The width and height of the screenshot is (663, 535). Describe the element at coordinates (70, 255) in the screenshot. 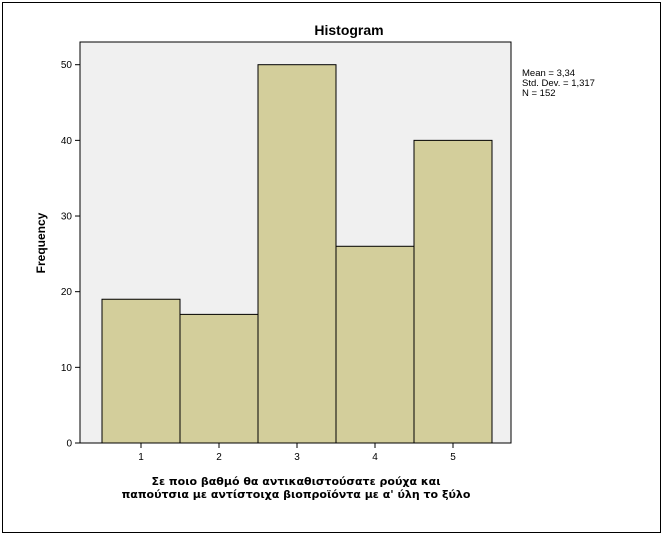

I see `y-axis: 0 10 20 30 40 50` at that location.